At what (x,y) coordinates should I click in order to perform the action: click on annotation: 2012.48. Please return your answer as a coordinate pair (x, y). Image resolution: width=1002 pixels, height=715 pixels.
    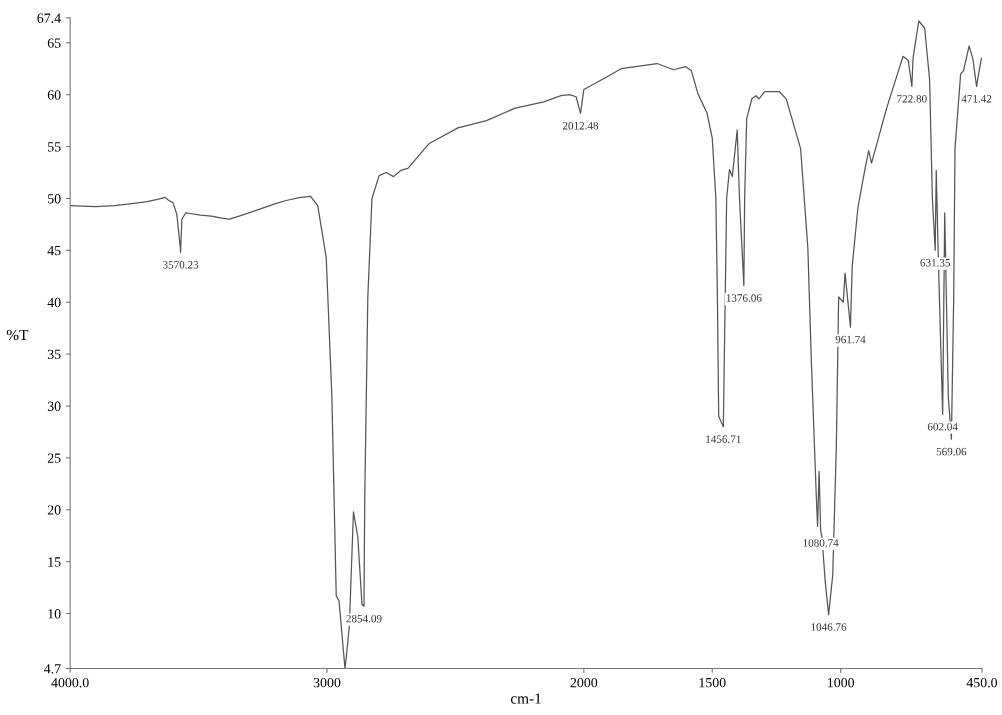
    Looking at the image, I should click on (580, 126).